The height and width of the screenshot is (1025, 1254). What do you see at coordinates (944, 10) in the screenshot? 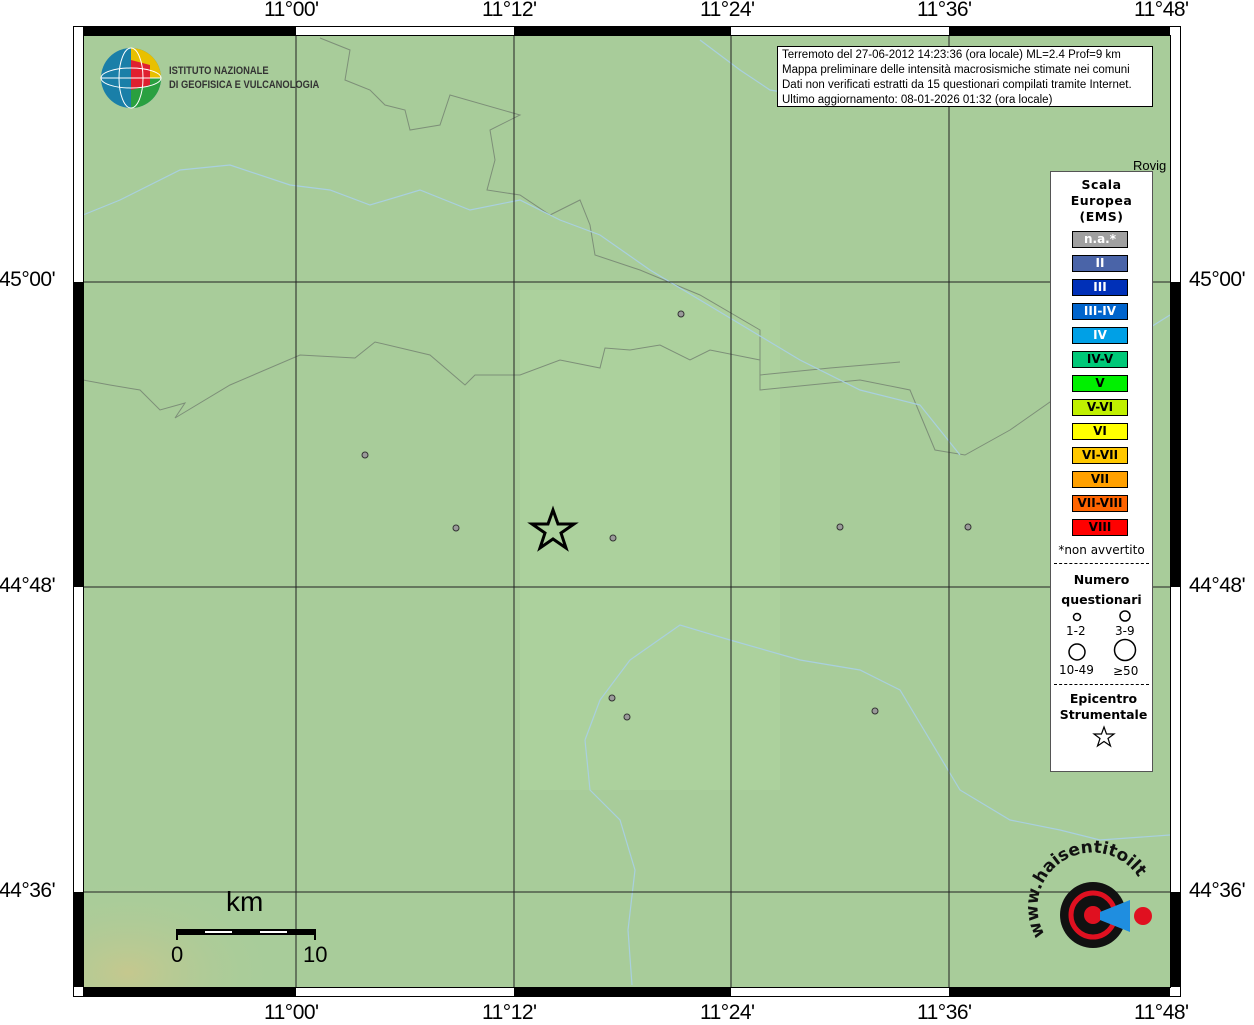
I see `lon-tick-top: 11°36'` at bounding box center [944, 10].